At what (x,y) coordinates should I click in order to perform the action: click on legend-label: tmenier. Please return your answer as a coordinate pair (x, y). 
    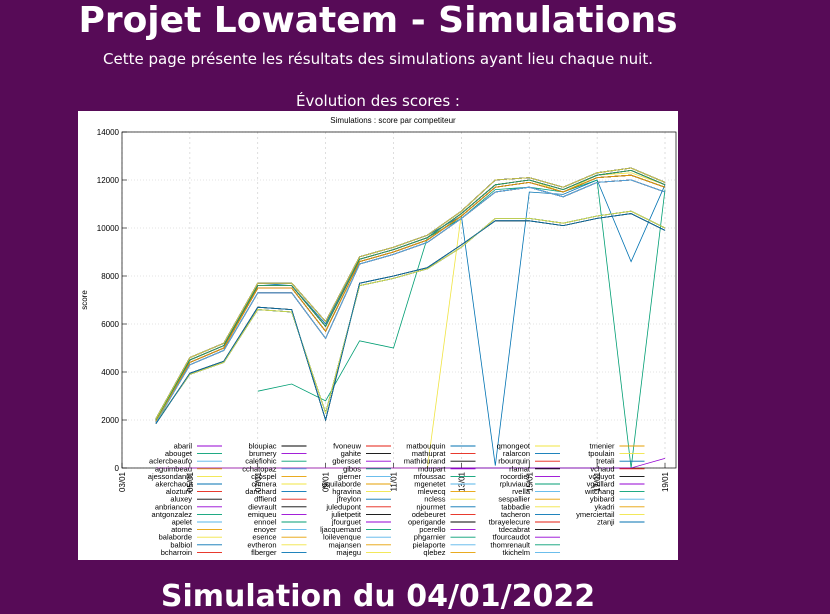
    Looking at the image, I should click on (602, 446).